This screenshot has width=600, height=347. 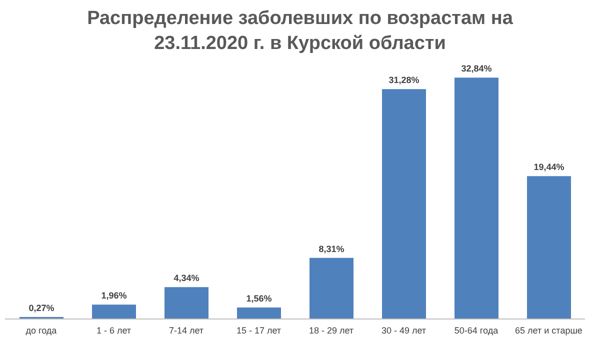 I want to click on x-tick-label: 7-14 лет, so click(x=186, y=330).